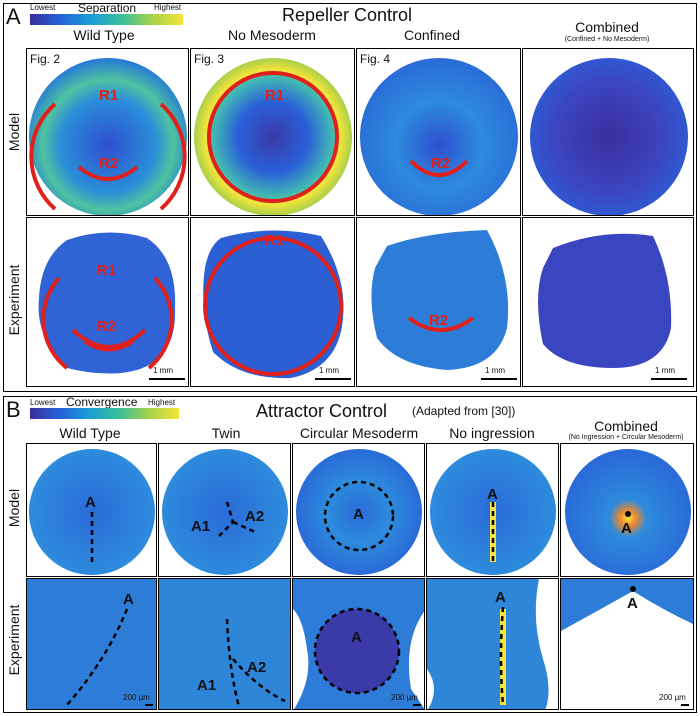 This screenshot has height=716, width=700. I want to click on a-experiment-combined: 1 mm, so click(608, 302).